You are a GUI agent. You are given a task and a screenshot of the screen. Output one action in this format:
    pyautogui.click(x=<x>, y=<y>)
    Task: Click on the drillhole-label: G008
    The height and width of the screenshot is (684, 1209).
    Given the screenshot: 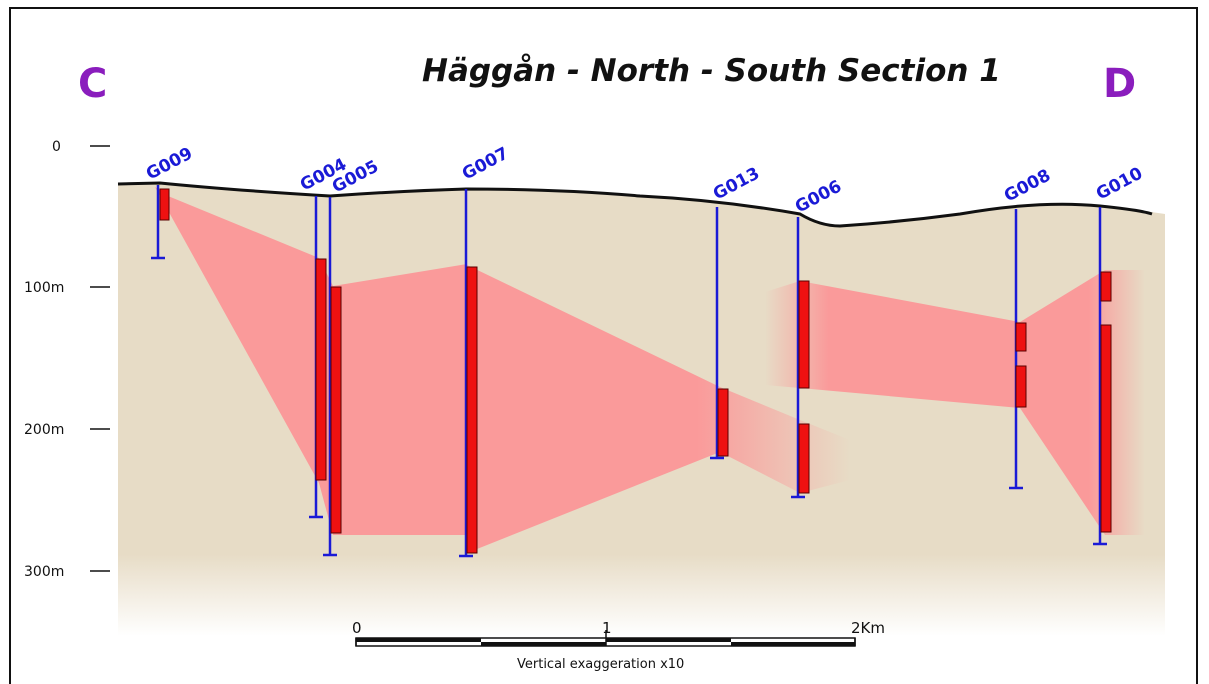 What is the action you would take?
    pyautogui.click(x=1027, y=186)
    